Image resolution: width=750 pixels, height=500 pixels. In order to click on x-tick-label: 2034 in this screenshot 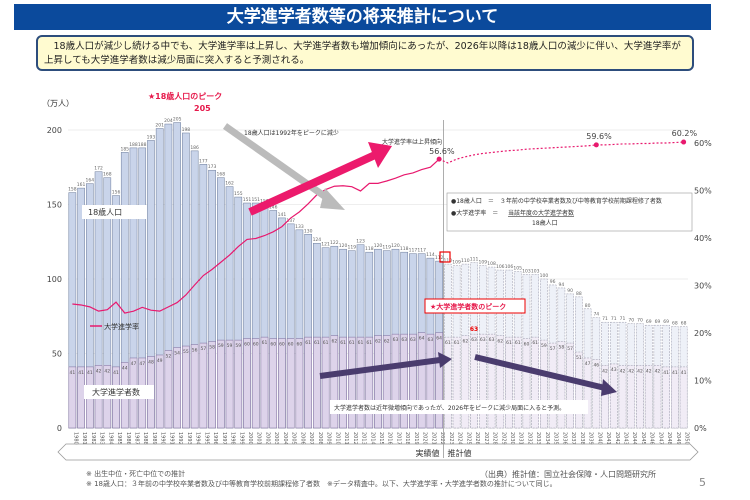, I will do `click(547, 438)`.